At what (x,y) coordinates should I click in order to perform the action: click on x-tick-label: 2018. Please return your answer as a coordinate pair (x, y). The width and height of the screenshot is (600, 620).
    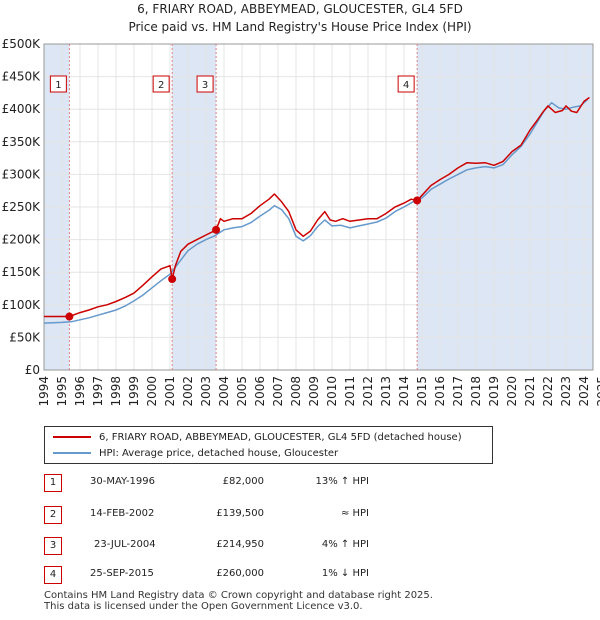
    Looking at the image, I should click on (476, 391).